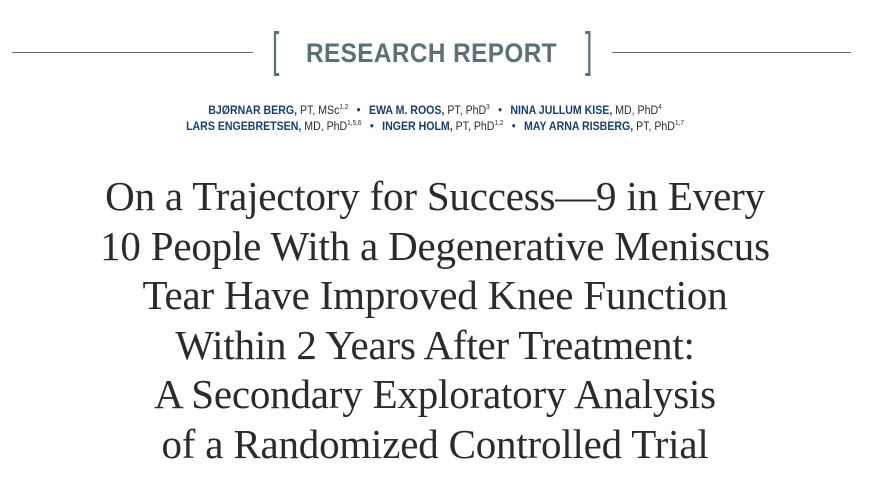 Image resolution: width=870 pixels, height=493 pixels. Describe the element at coordinates (318, 111) in the screenshot. I see `author-credentials: PT, MSc` at that location.